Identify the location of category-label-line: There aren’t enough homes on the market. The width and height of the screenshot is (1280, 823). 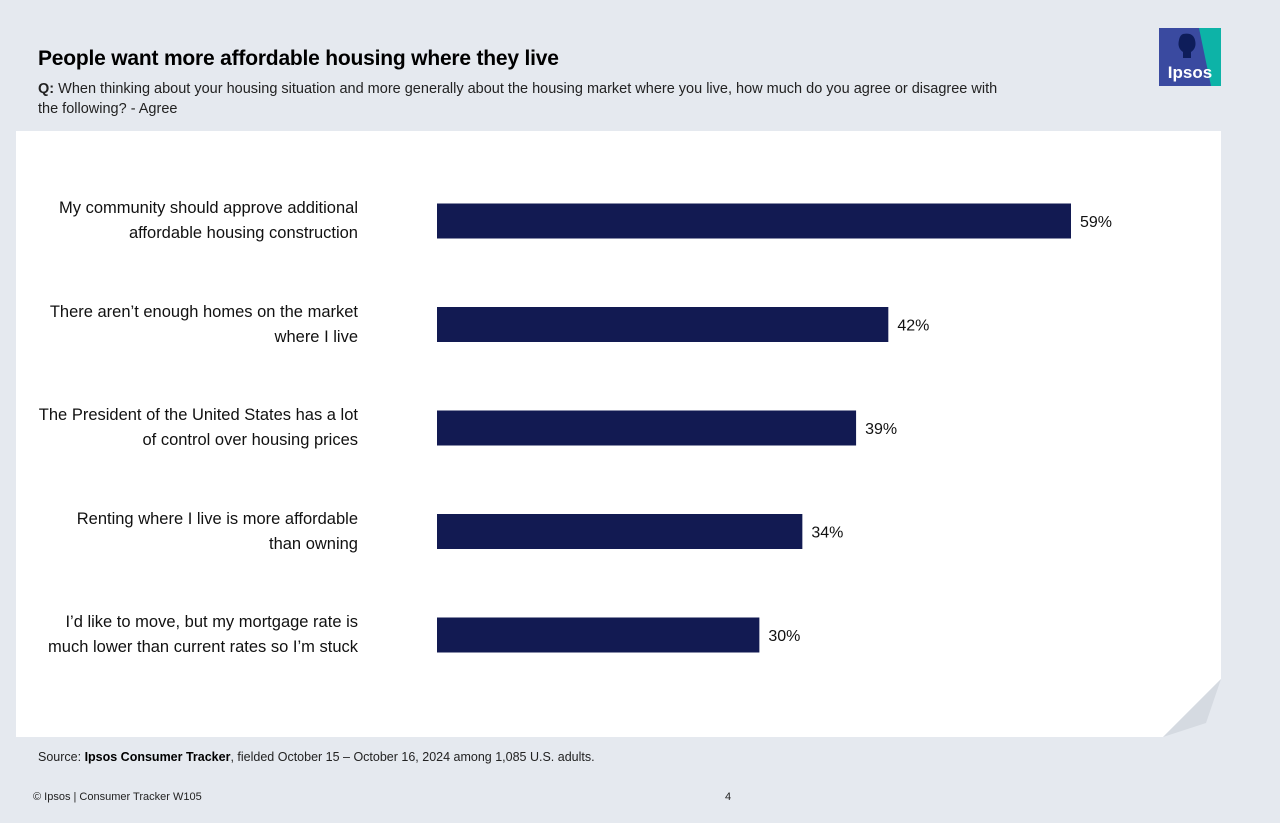
(203, 311).